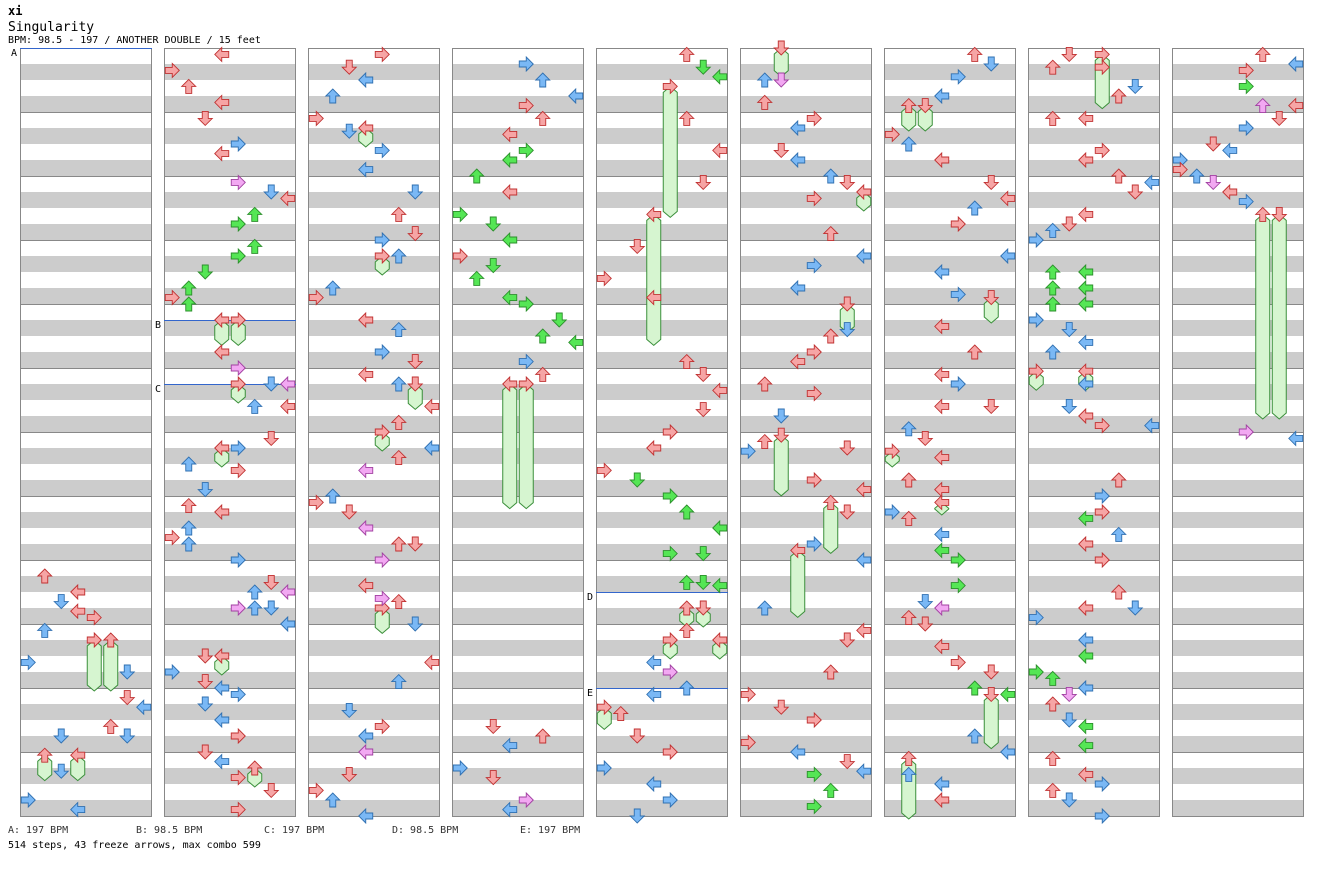  I want to click on bpm-change-letter: B, so click(158, 325).